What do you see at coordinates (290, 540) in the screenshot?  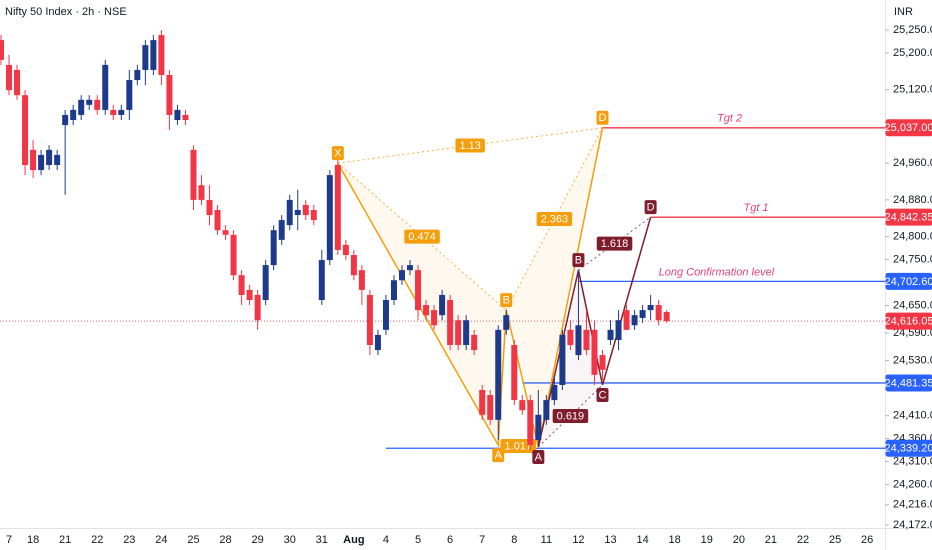 I see `x-tick-label: 30` at bounding box center [290, 540].